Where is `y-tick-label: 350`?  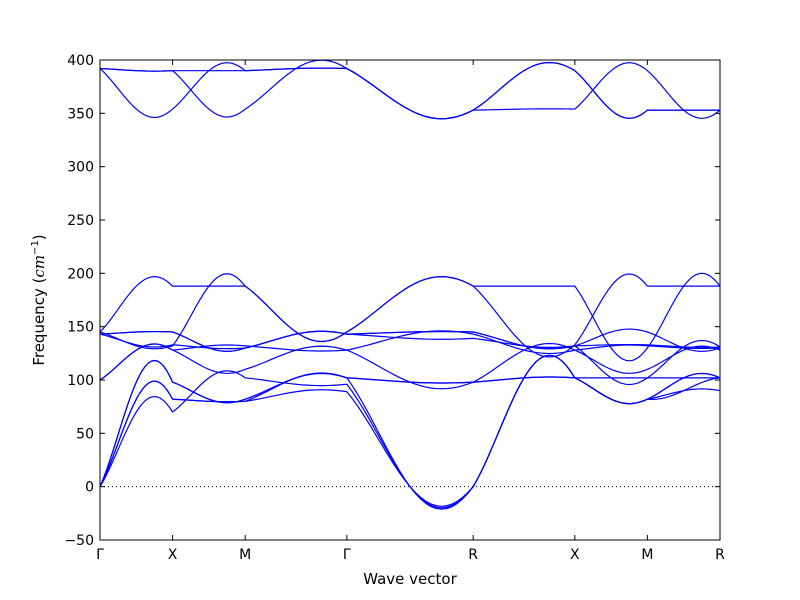
y-tick-label: 350 is located at coordinates (80, 114).